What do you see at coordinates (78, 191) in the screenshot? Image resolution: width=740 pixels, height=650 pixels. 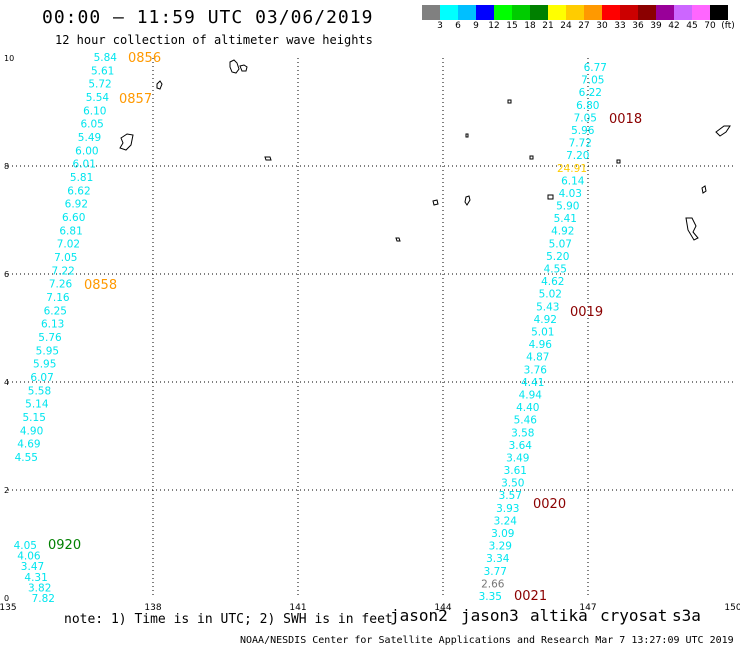 I see `wave-height-value: 6.62` at bounding box center [78, 191].